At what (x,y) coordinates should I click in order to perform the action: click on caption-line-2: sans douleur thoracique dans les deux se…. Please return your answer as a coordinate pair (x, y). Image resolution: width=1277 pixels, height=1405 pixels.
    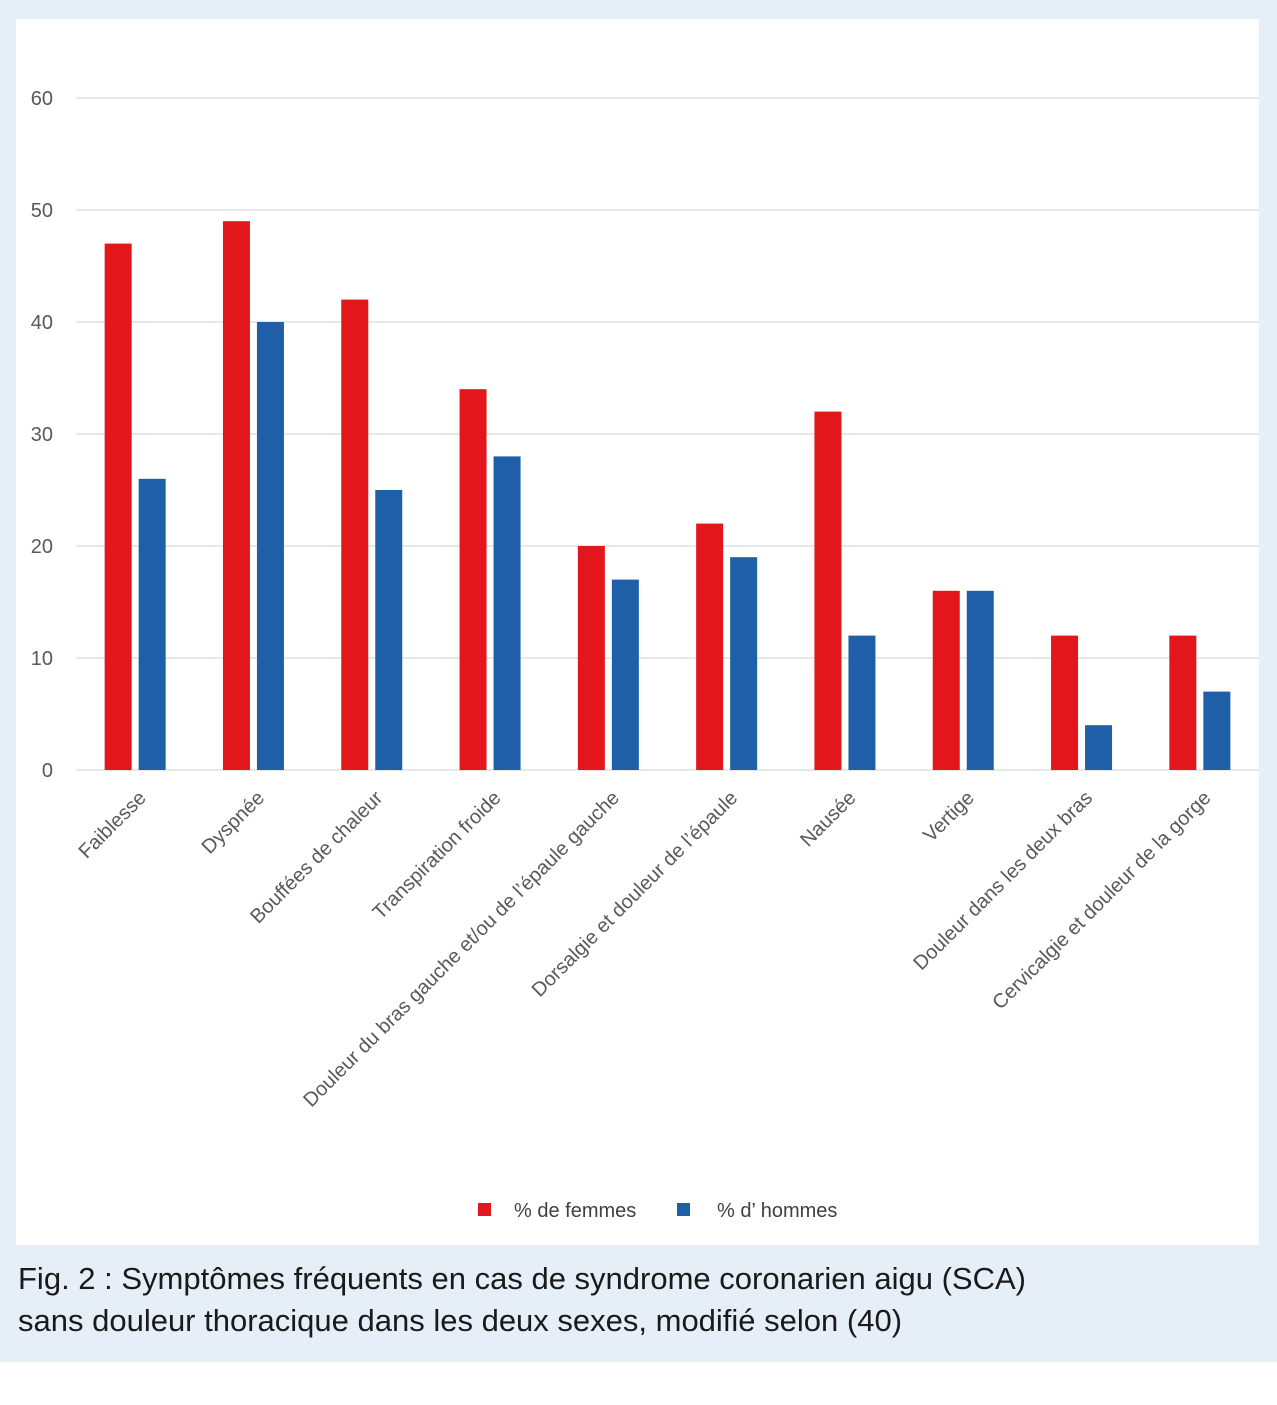
    Looking at the image, I should click on (460, 1320).